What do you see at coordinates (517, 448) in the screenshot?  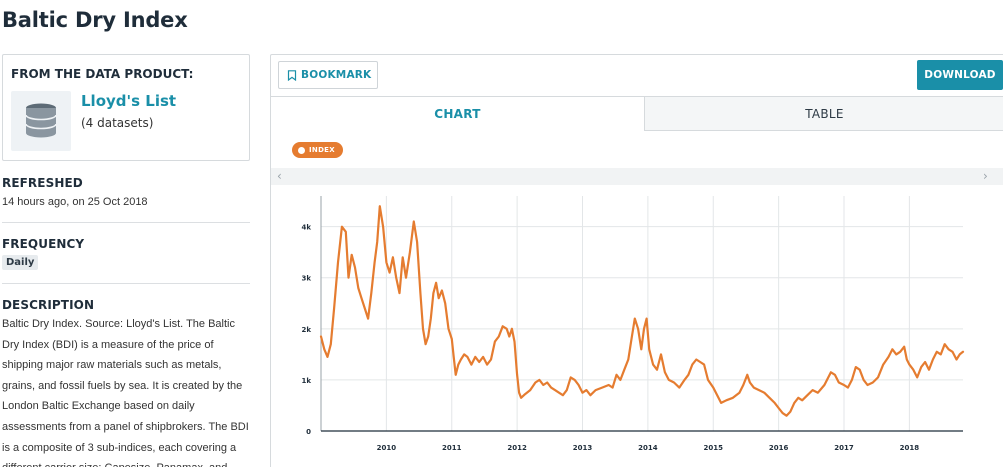 I see `x-tick-label: 2012` at bounding box center [517, 448].